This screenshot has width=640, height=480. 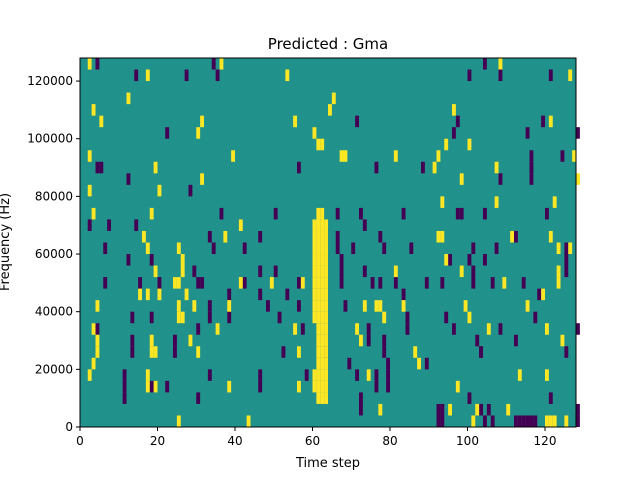 I want to click on x-tick-label: 80, so click(x=389, y=441).